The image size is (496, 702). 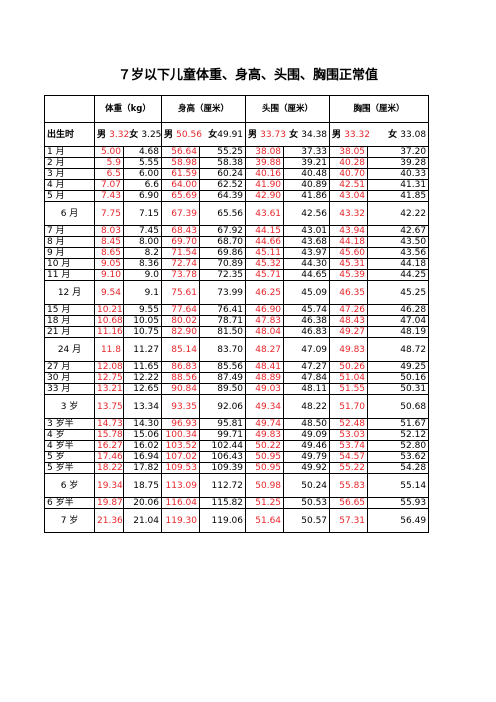 What do you see at coordinates (349, 468) in the screenshot?
I see `male-value-cell: 55.22` at bounding box center [349, 468].